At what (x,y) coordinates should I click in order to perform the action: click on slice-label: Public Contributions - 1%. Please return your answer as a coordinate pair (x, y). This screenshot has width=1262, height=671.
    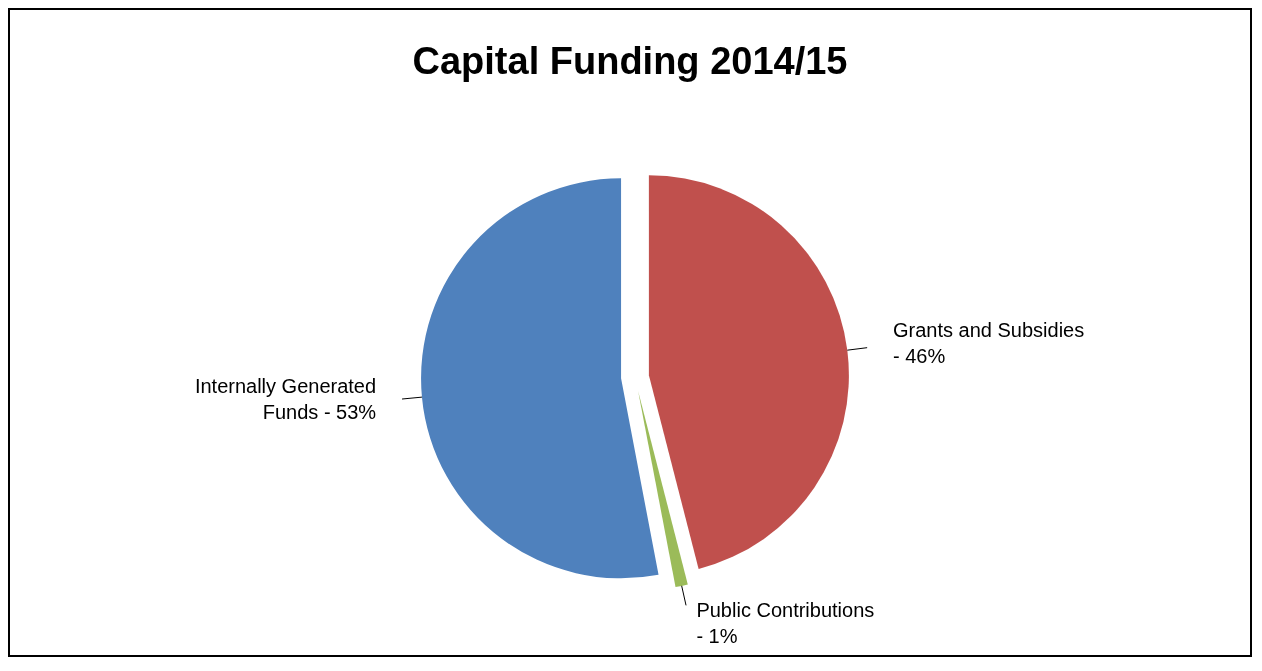
    Looking at the image, I should click on (785, 623).